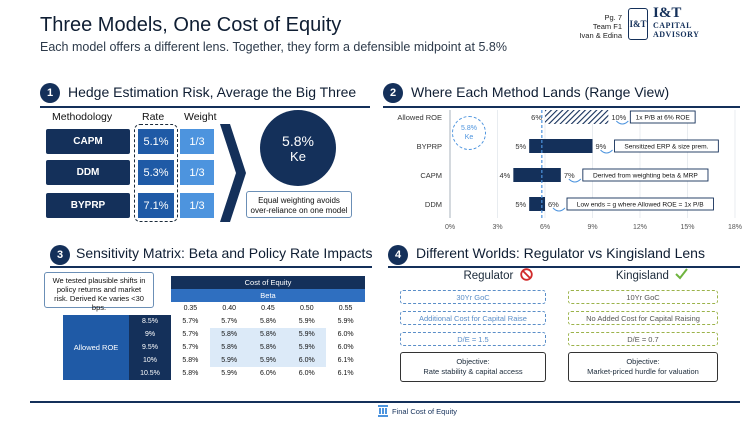  Describe the element at coordinates (398, 255) in the screenshot. I see `section4-number: 4` at that location.